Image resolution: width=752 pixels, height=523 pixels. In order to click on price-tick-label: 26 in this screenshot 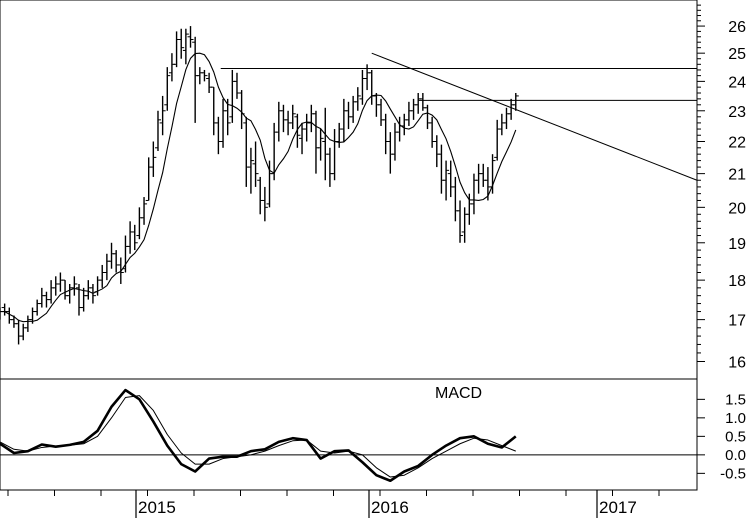, I will do `click(737, 27)`.